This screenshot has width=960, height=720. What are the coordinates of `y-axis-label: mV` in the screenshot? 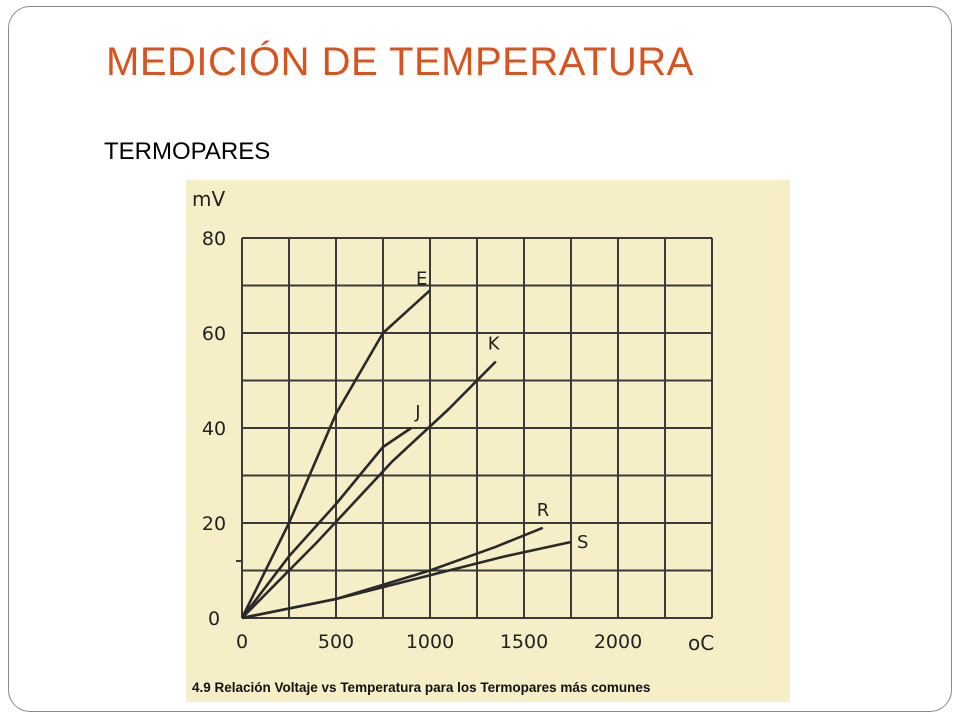 It's located at (208, 199).